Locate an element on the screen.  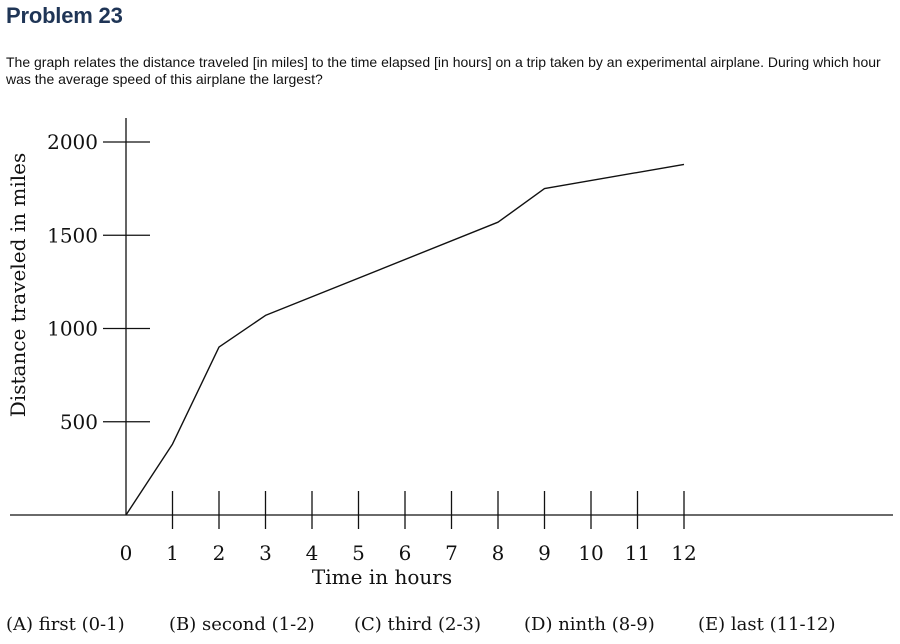
x-tick-label: 5 is located at coordinates (358, 553).